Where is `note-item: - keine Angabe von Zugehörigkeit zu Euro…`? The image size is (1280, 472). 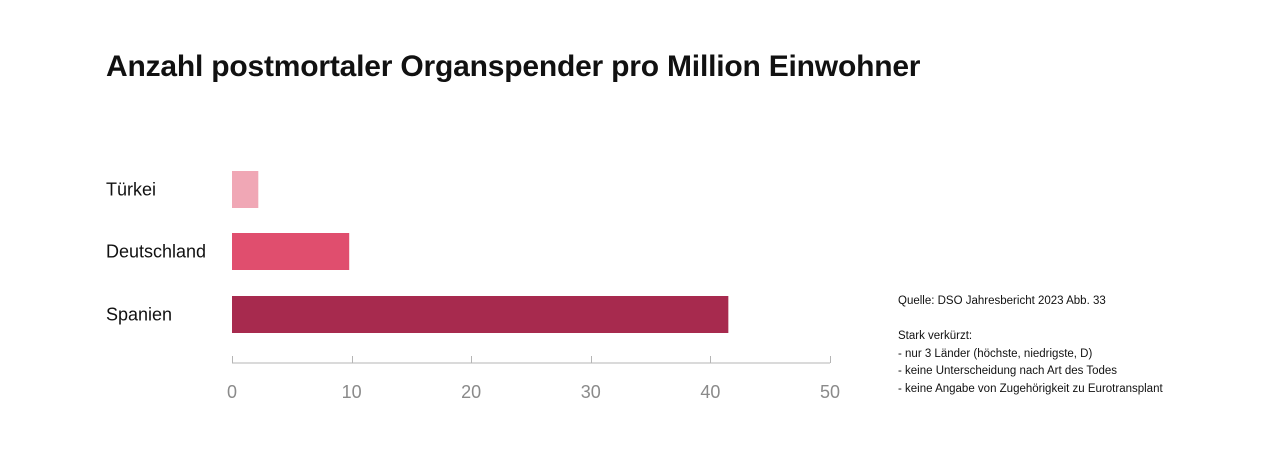 note-item: - keine Angabe von Zugehörigkeit zu Euro… is located at coordinates (1030, 388).